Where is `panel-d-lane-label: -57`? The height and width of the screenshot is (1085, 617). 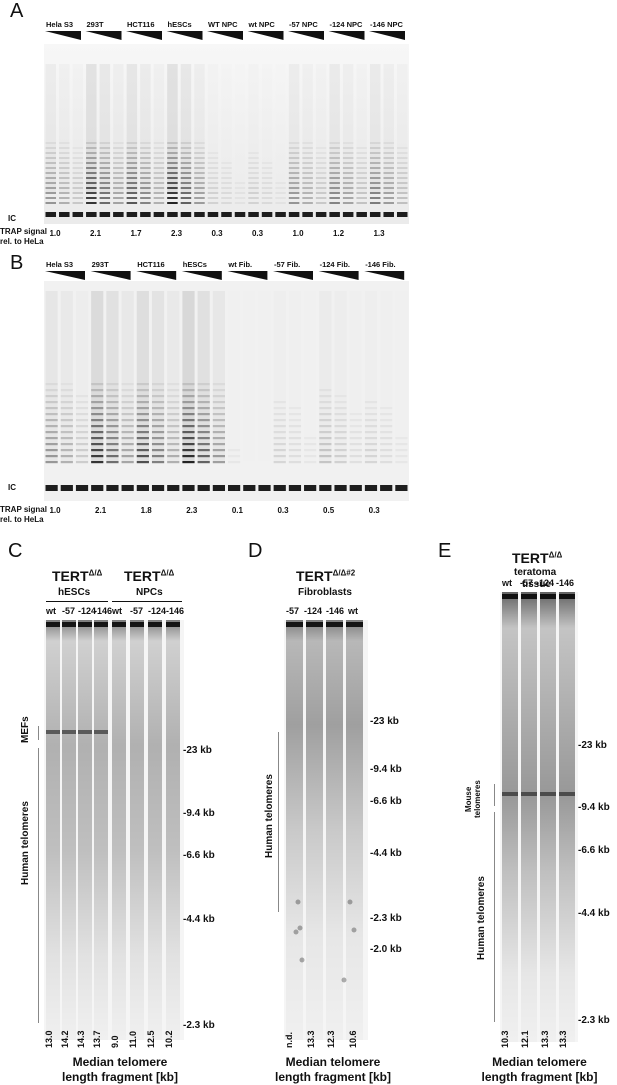
panel-d-lane-label: -57 is located at coordinates (293, 611).